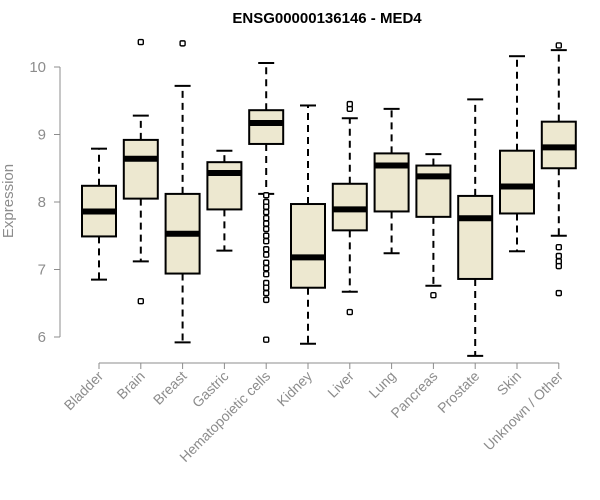  I want to click on y-axis-ticks: 6 7 8 9 10, so click(44, 202).